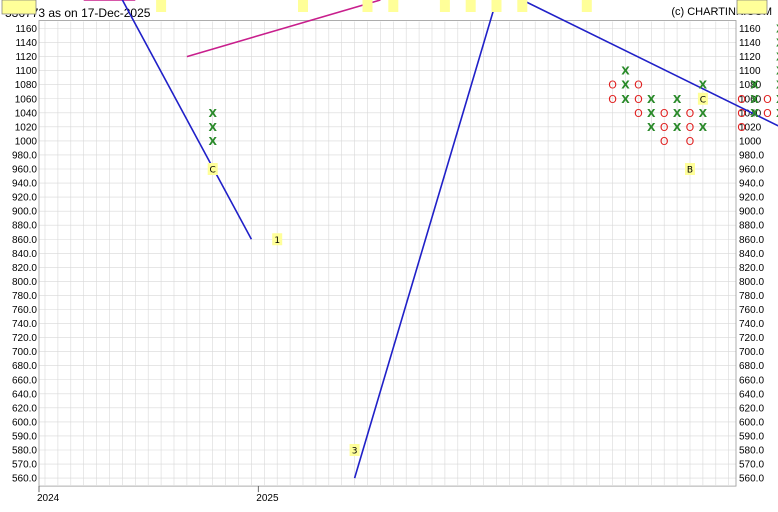 Image resolution: width=778 pixels, height=512 pixels. I want to click on y-tick-label-left: 1020, so click(26, 127).